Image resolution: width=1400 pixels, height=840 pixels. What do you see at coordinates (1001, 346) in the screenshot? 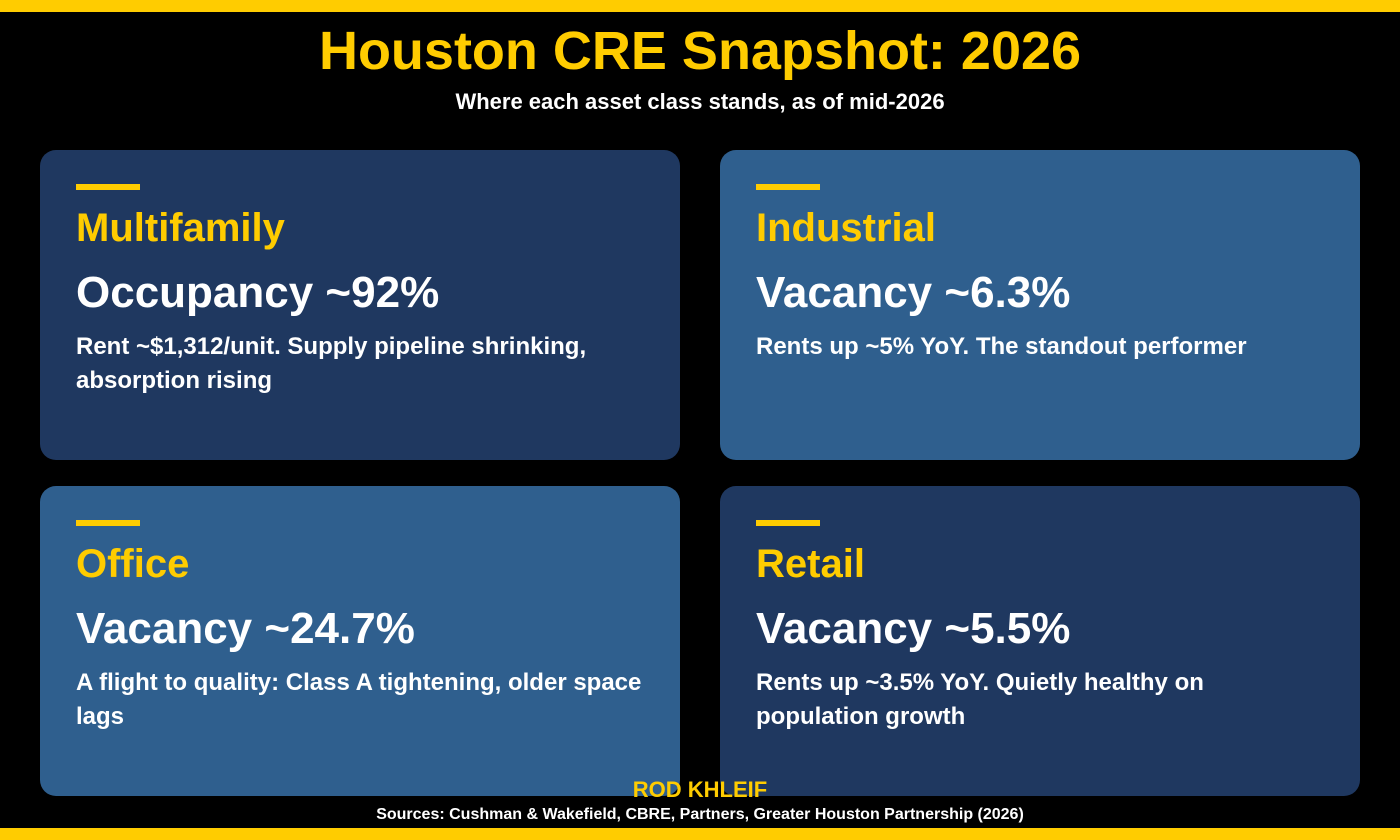
I see `card-description: Rents up ~5% YoY. The standout performer` at bounding box center [1001, 346].